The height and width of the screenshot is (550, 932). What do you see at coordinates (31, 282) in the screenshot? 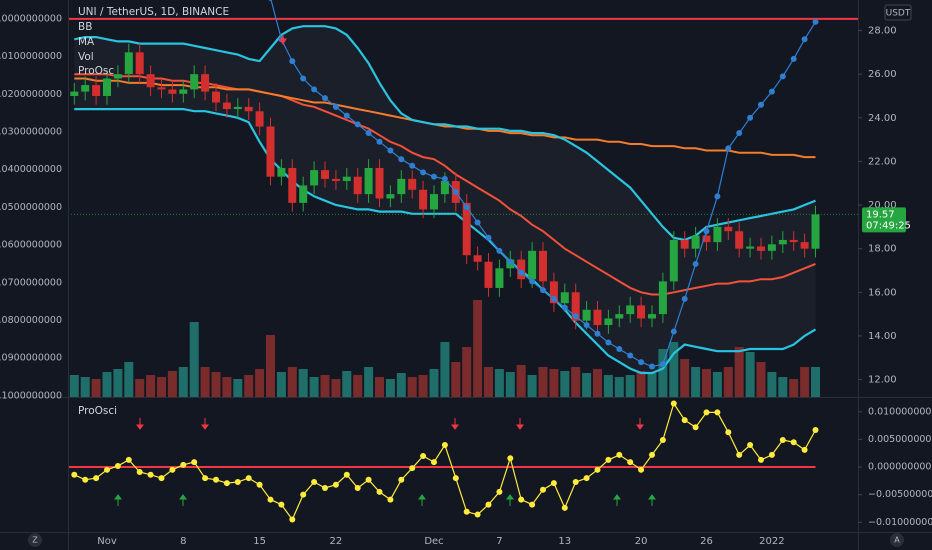
I see `y2-tick-label: −0.0700000000` at bounding box center [31, 282].